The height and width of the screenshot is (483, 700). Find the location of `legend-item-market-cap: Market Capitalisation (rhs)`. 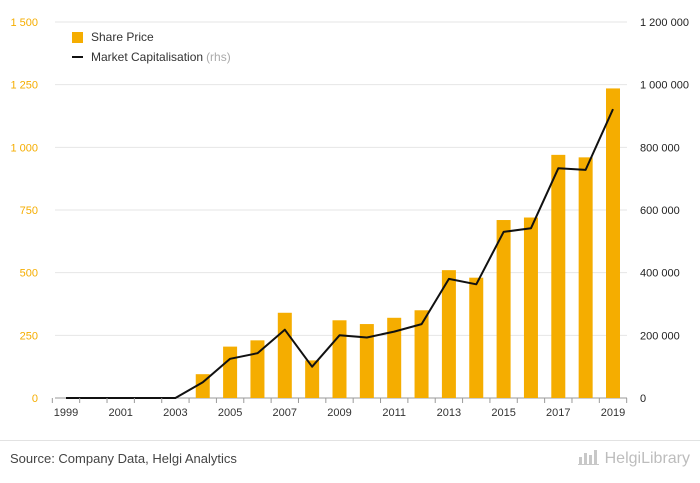

legend-item-market-cap: Market Capitalisation (rhs) is located at coordinates (151, 57).